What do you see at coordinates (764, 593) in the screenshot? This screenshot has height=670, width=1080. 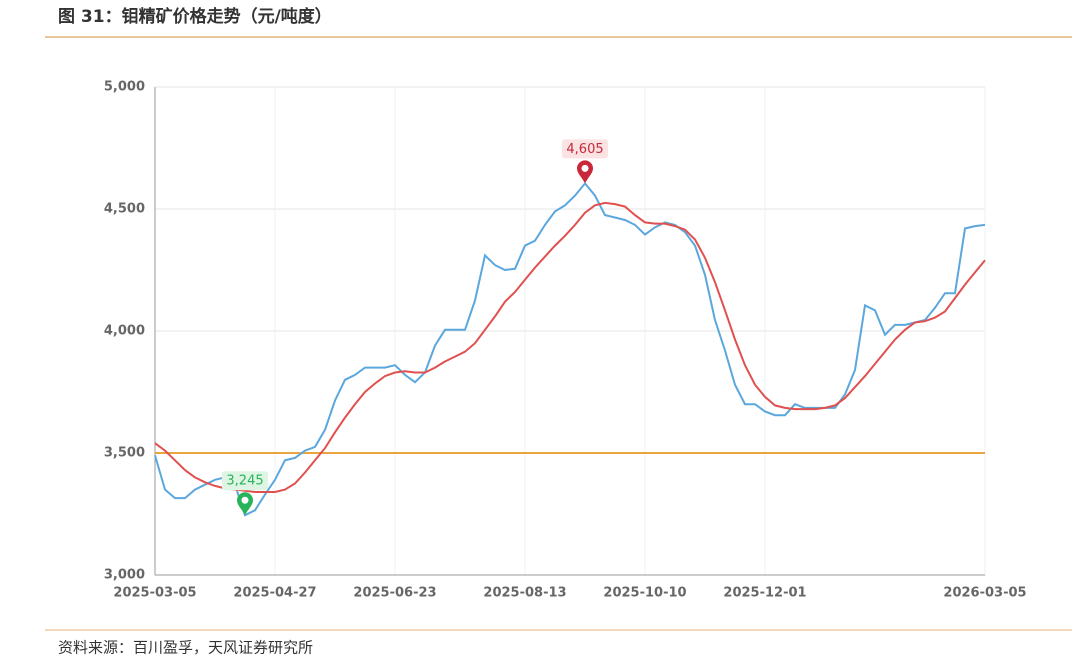 I see `x-tick-label: 2025-12-01` at bounding box center [764, 593].